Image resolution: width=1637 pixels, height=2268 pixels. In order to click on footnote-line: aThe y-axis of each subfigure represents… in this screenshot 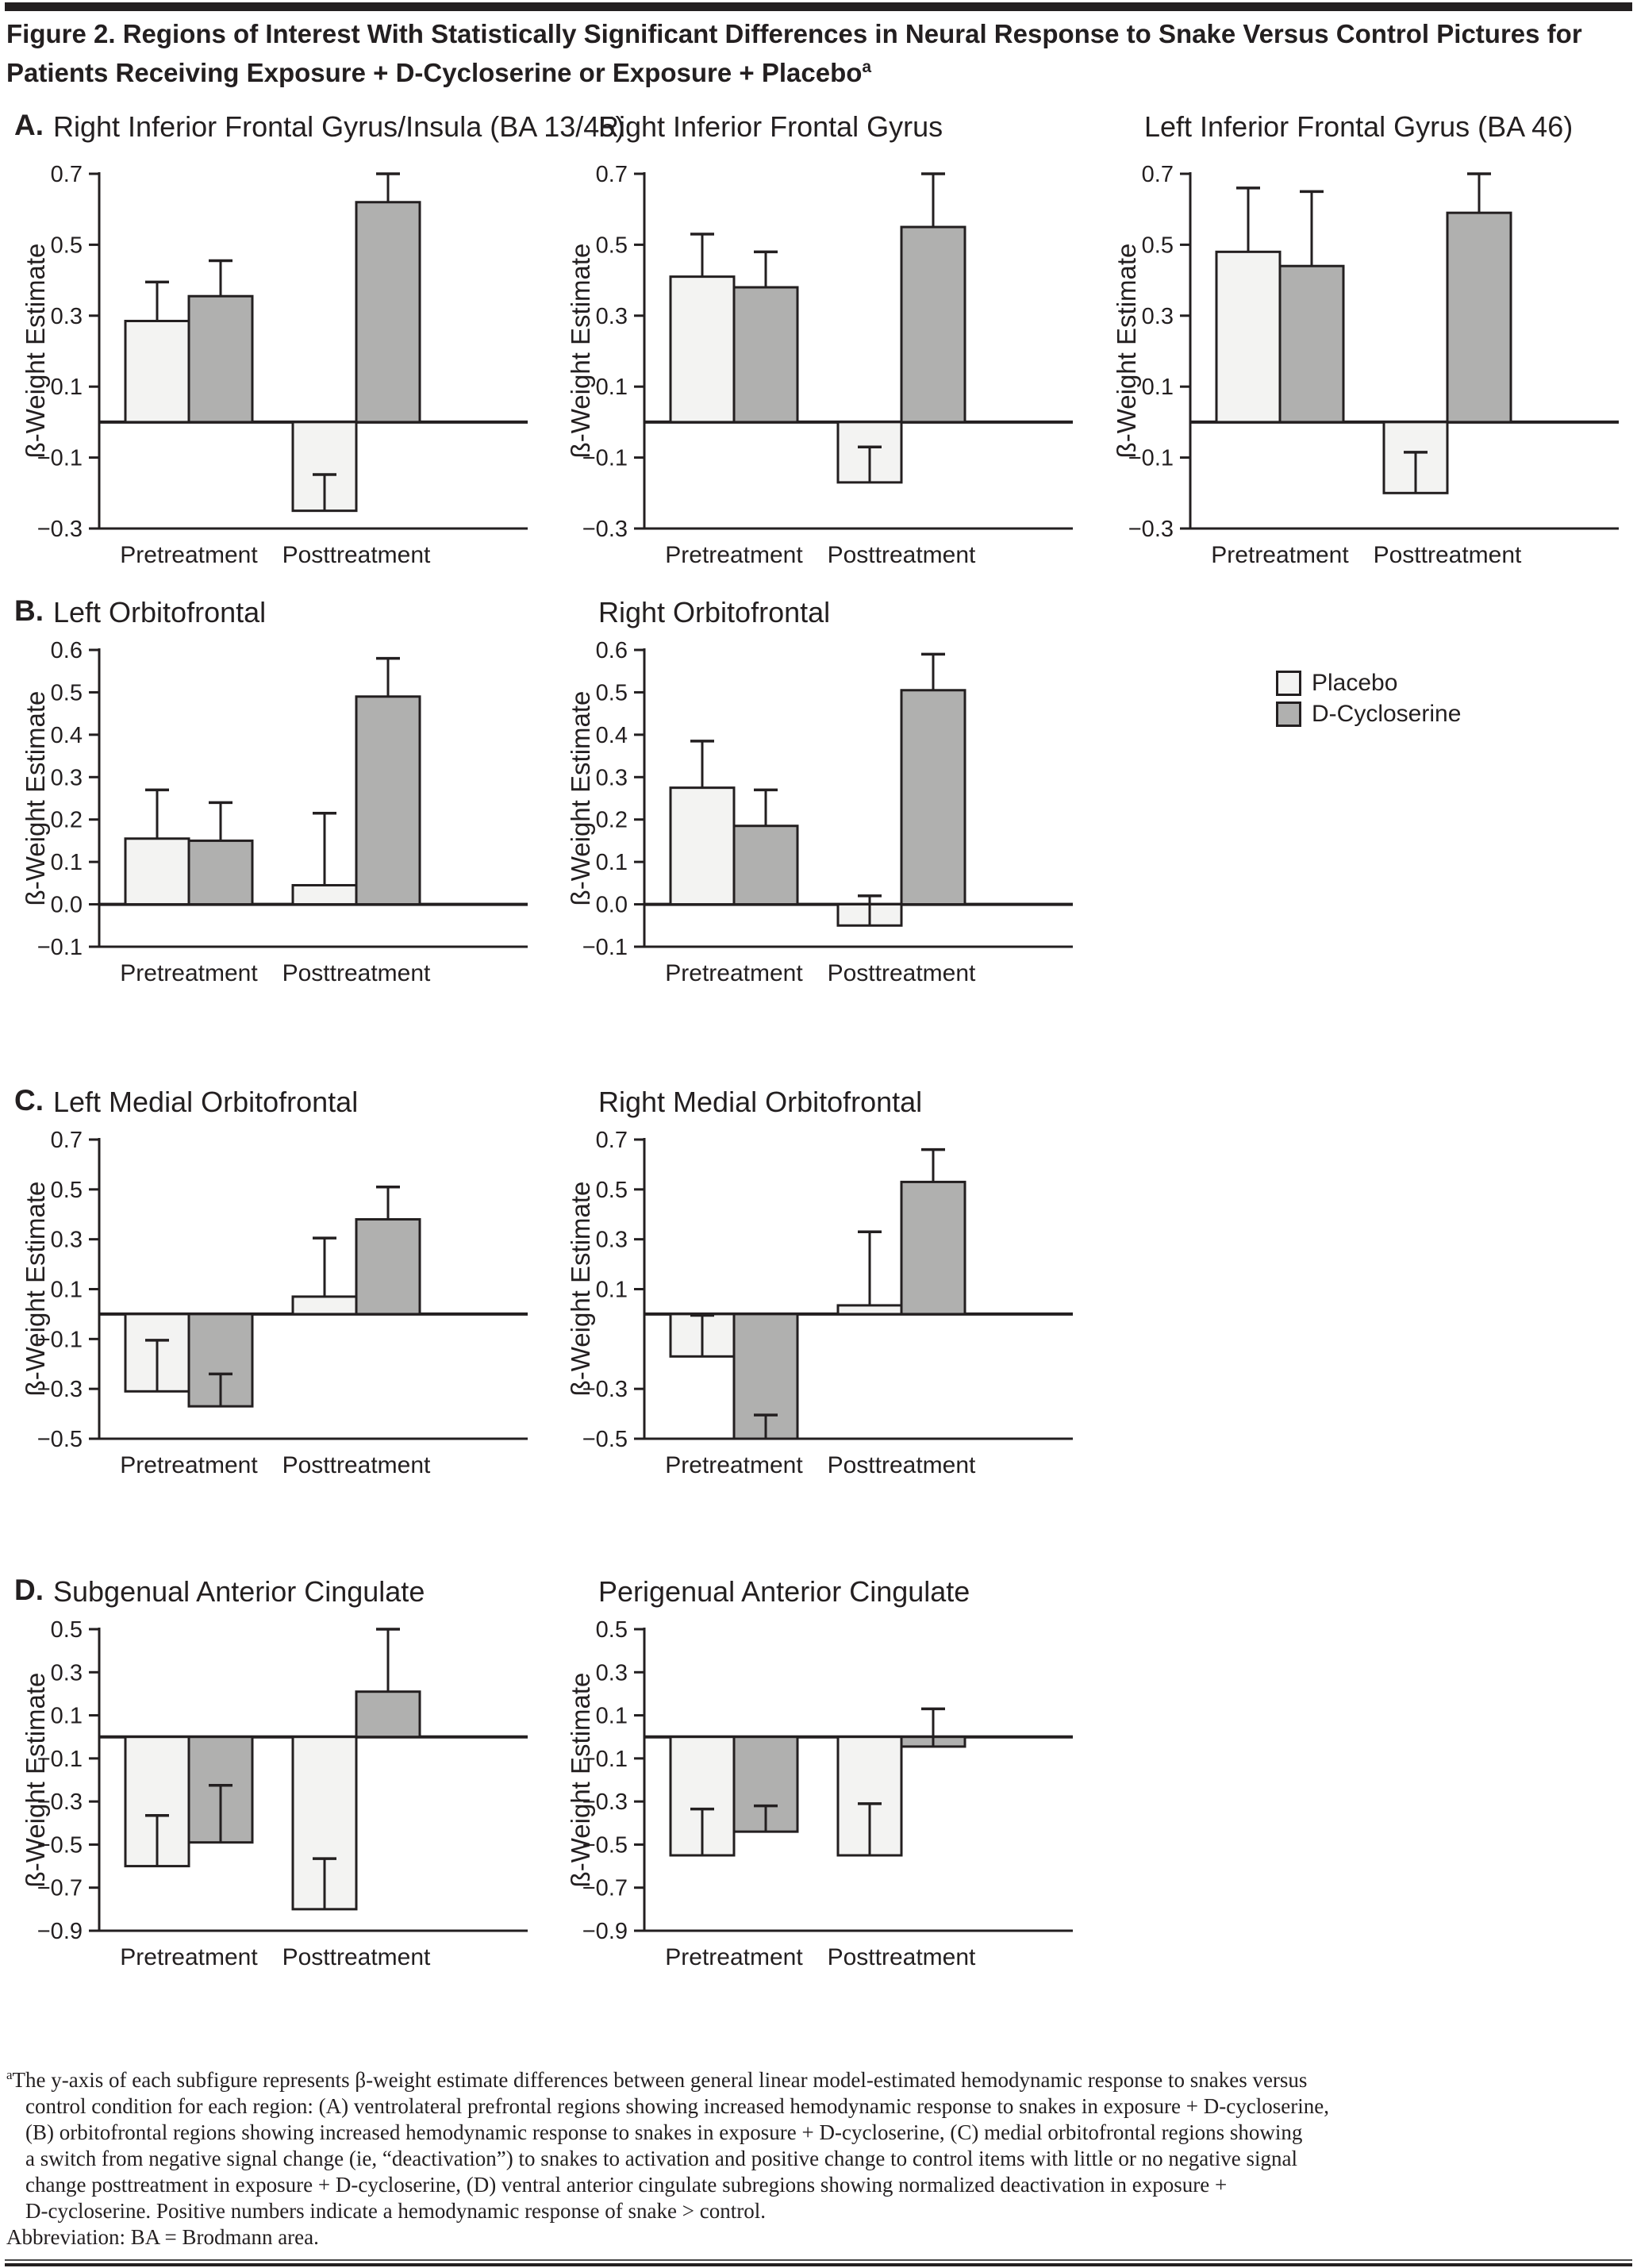, I will do `click(657, 2079)`.